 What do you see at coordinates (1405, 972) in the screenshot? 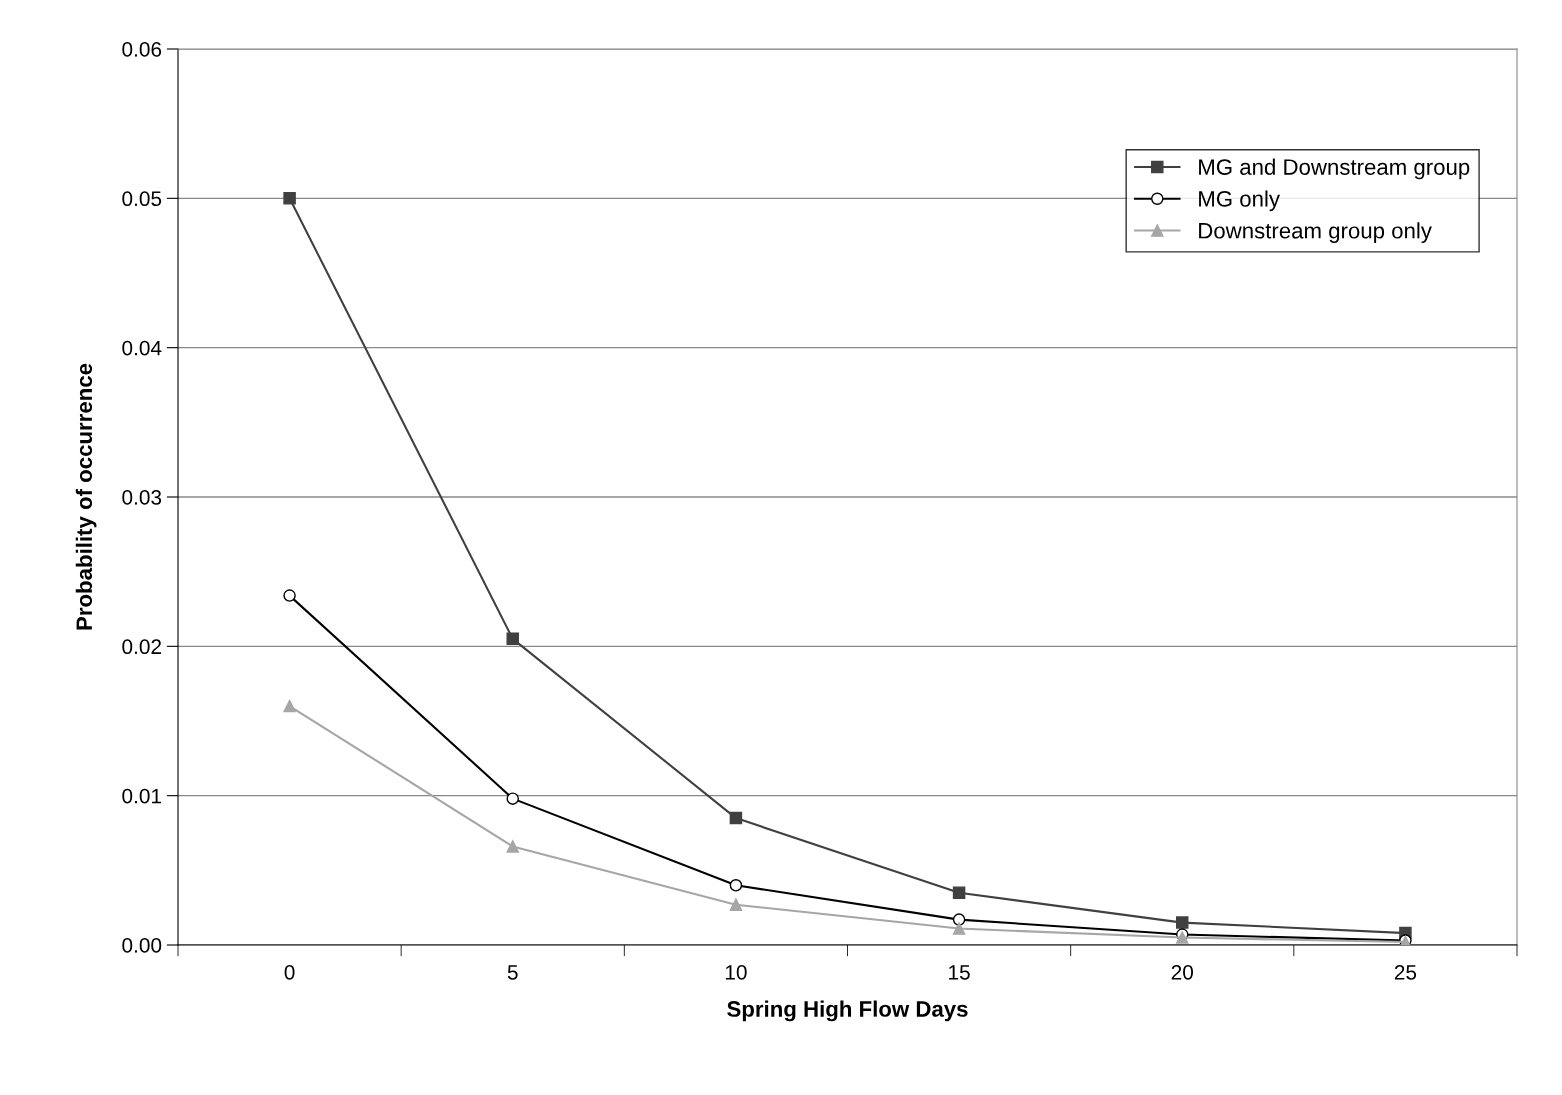
I see `x-tick-label: 25` at bounding box center [1405, 972].